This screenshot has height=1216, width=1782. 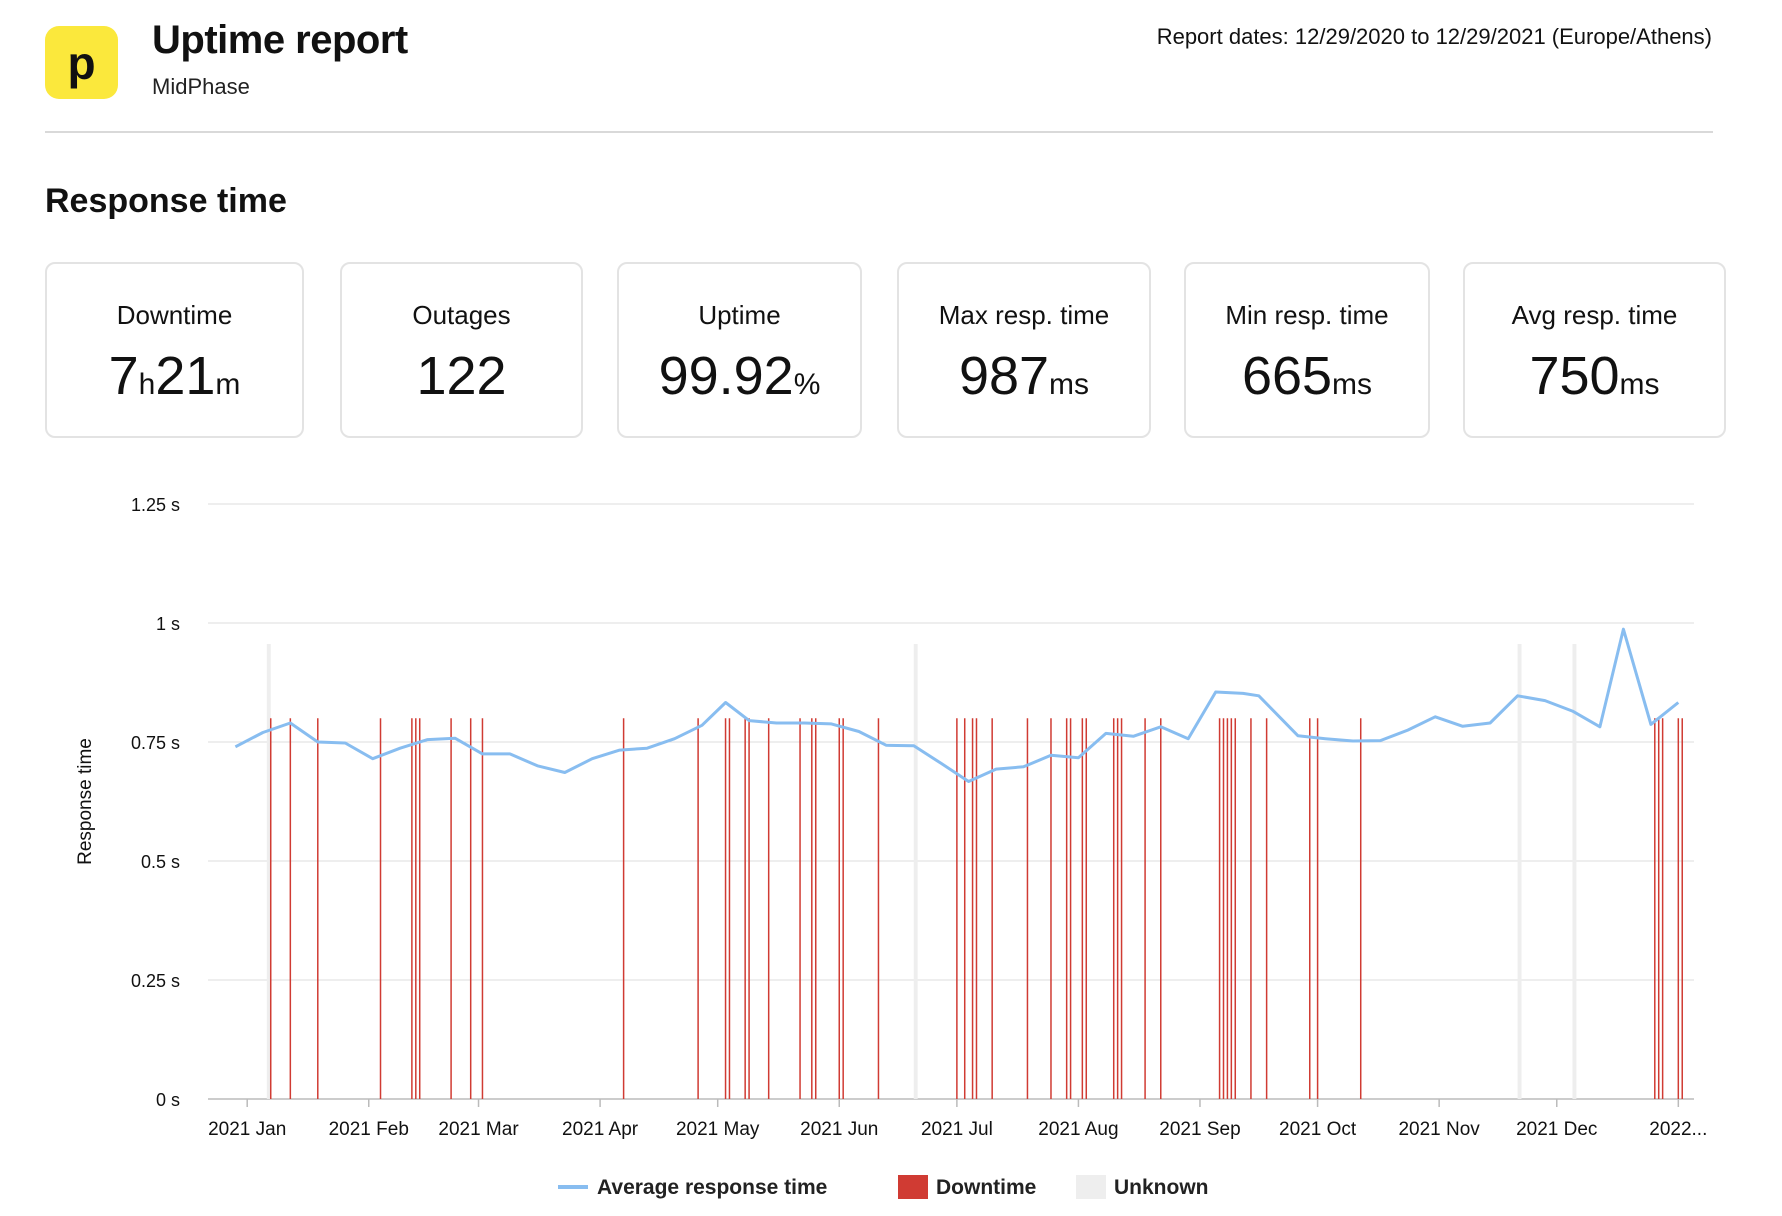 What do you see at coordinates (461, 315) in the screenshot?
I see `stat-label: Outages` at bounding box center [461, 315].